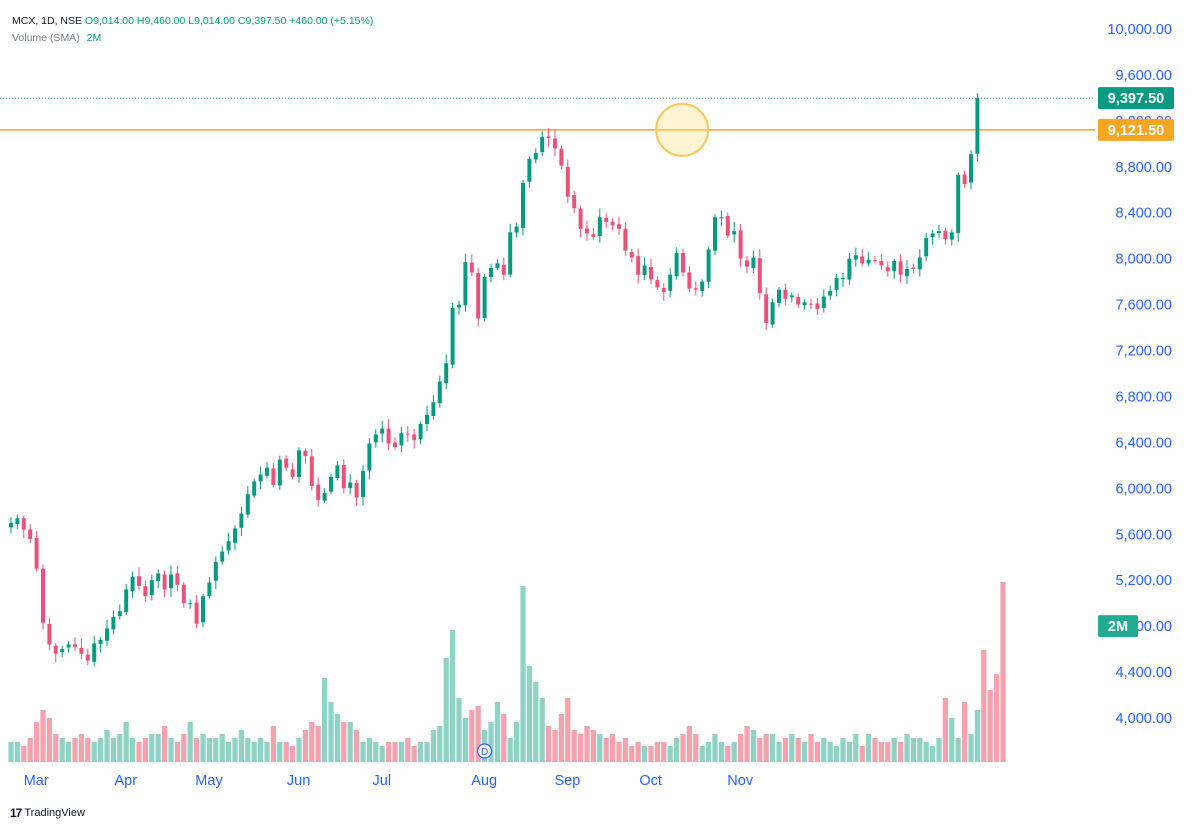 This screenshot has height=828, width=1200. Describe the element at coordinates (485, 751) in the screenshot. I see `dividend-event-marker: D` at that location.